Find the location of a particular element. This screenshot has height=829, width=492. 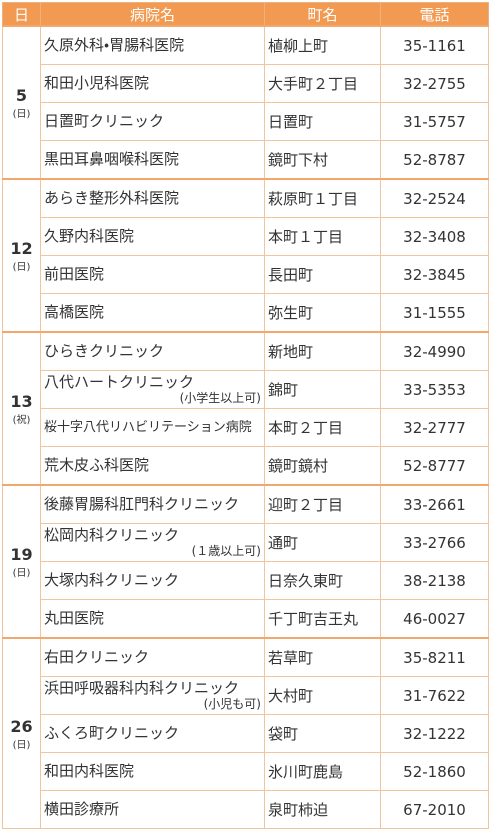

town-cell: 氷川町鹿島 is located at coordinates (322, 771).